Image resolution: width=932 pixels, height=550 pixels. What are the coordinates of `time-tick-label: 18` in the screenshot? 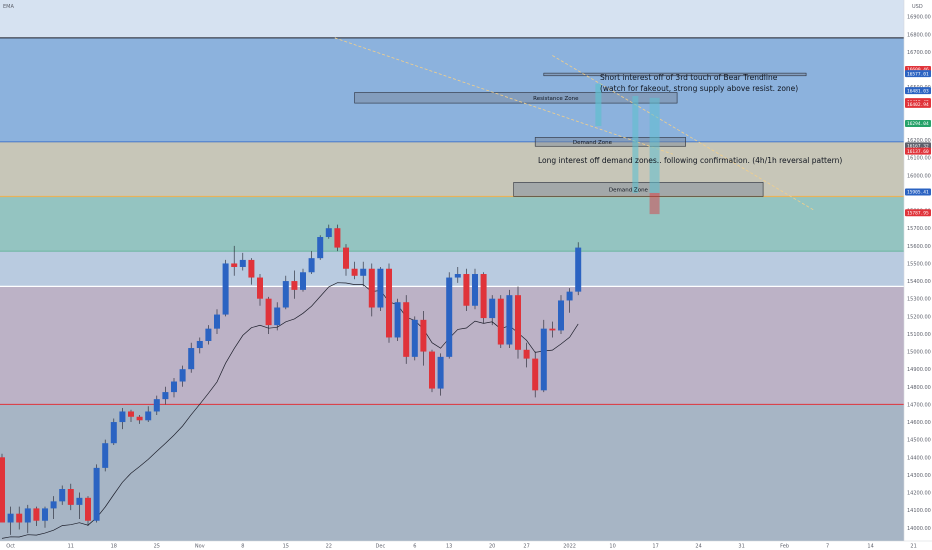 It's located at (114, 547).